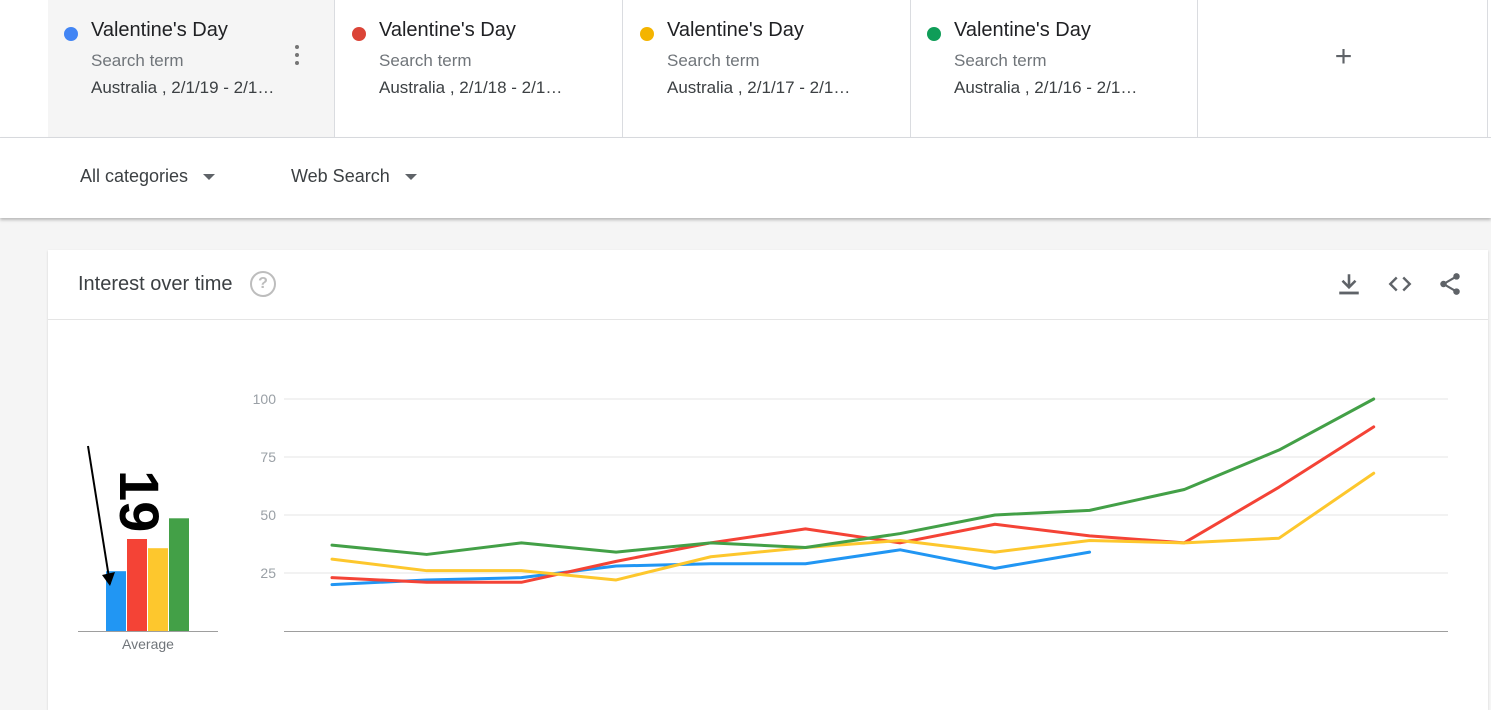  What do you see at coordinates (265, 399) in the screenshot?
I see `y-tick-label: 100` at bounding box center [265, 399].